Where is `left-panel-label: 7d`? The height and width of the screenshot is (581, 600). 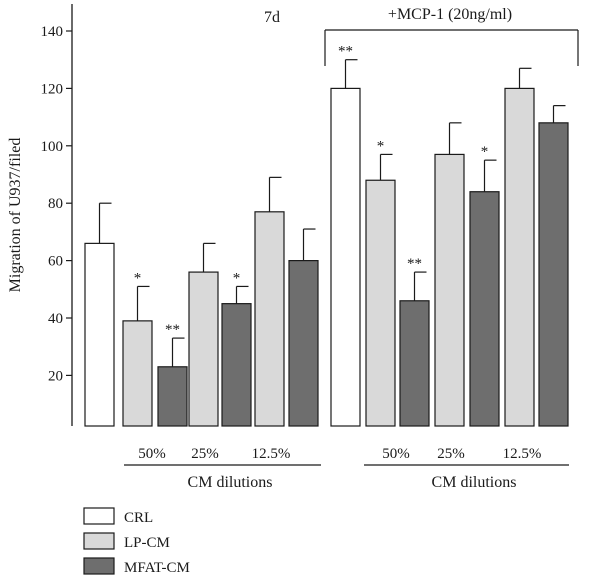 left-panel-label: 7d is located at coordinates (272, 17).